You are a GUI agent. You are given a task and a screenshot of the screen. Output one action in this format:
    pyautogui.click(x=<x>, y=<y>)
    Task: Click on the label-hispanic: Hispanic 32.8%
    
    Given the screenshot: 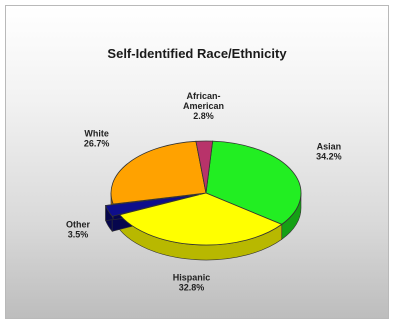 What is the action you would take?
    pyautogui.click(x=192, y=283)
    